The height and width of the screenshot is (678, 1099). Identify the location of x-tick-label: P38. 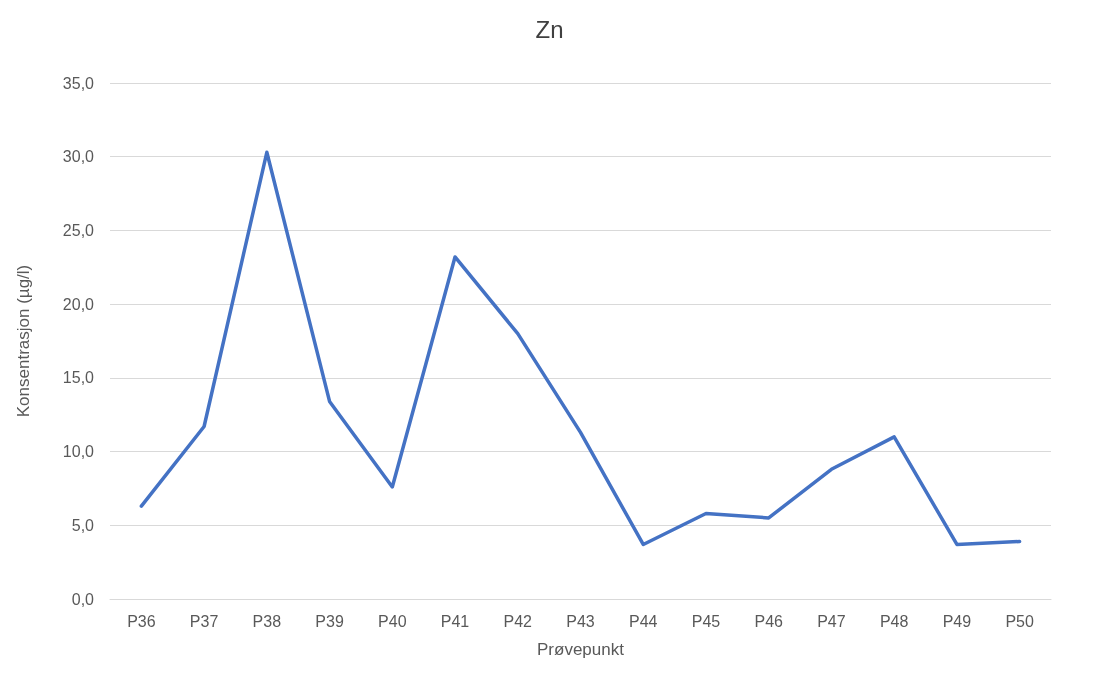
(267, 621).